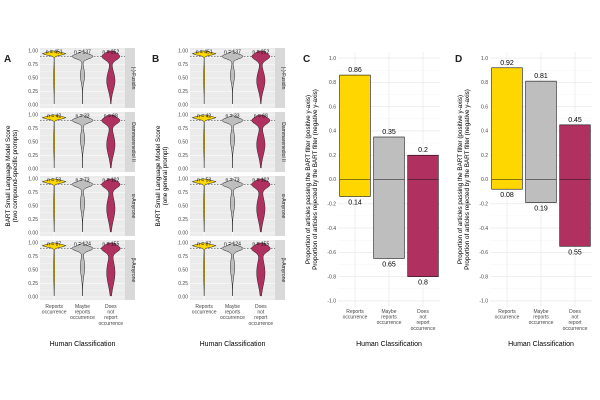  What do you see at coordinates (232, 181) in the screenshot?
I see `n-label: n = 73` at bounding box center [232, 181].